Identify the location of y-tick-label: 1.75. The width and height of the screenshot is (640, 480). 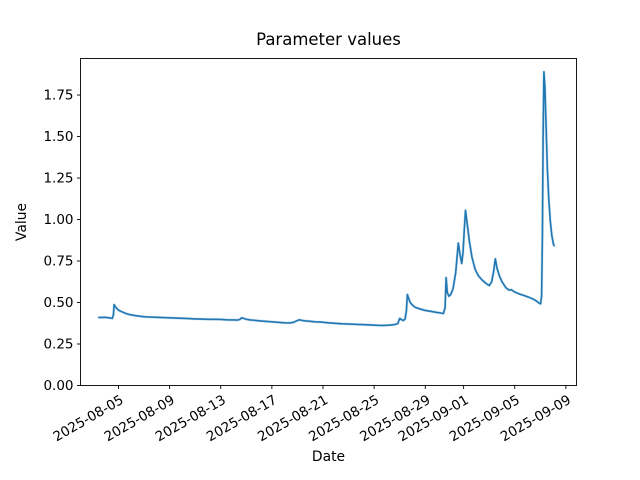
(58, 96).